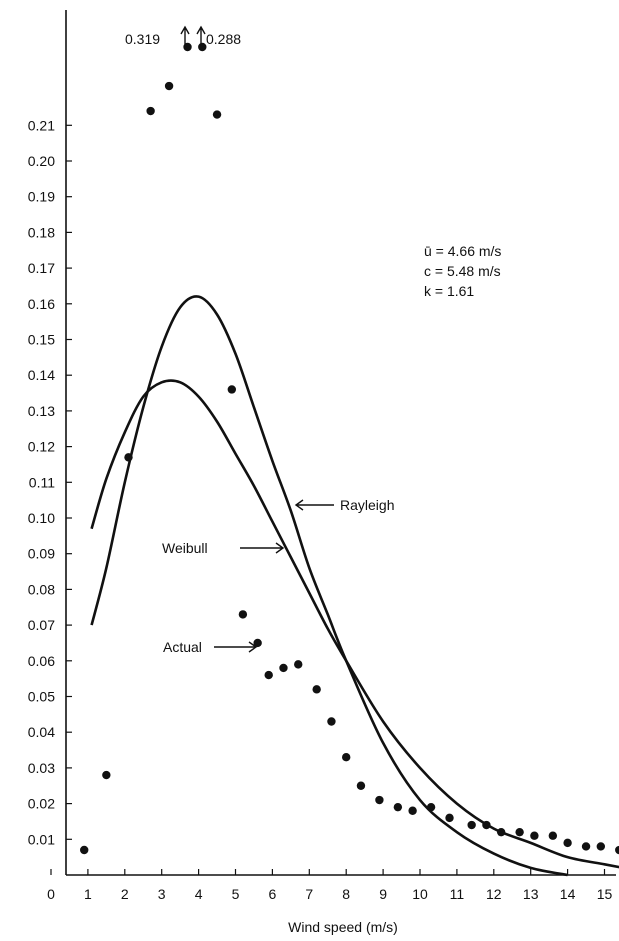  Describe the element at coordinates (420, 894) in the screenshot. I see `x-tick-label-10: 10` at that location.